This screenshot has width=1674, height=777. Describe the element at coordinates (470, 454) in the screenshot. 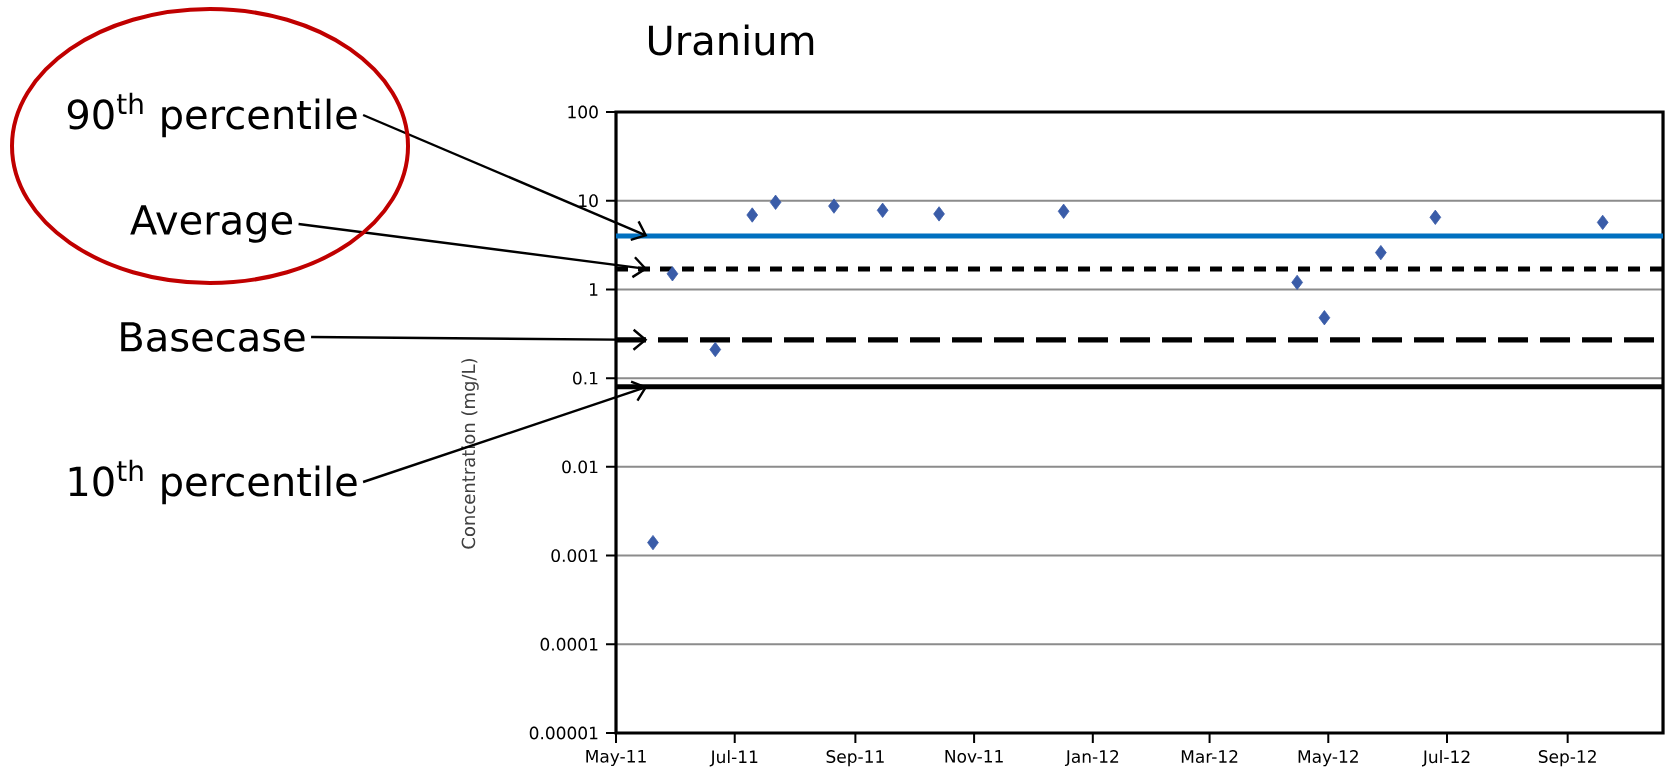

I see `y-axis-title: Concentration (mg/L)` at that location.